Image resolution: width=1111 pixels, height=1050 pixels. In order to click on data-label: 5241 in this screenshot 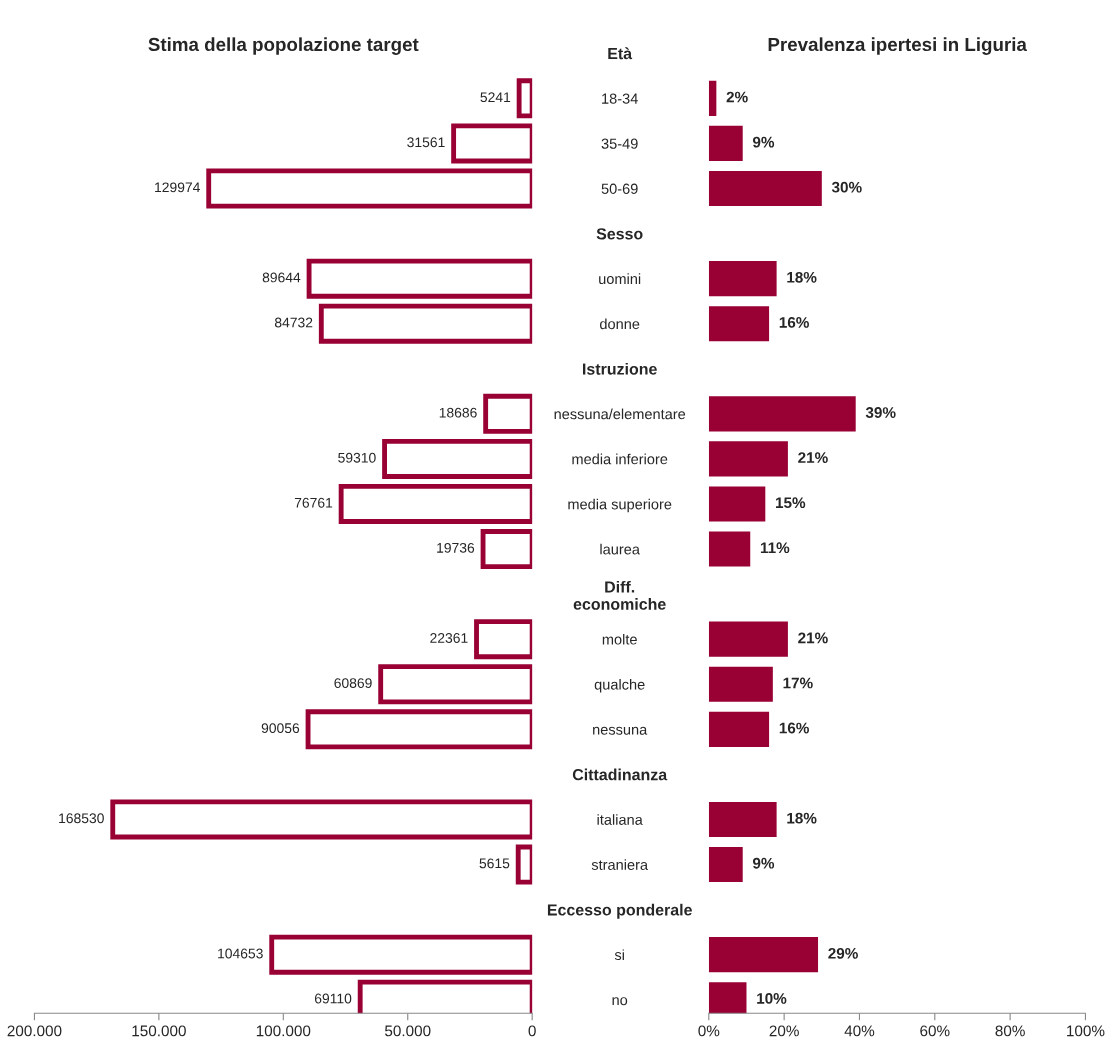, I will do `click(495, 97)`.